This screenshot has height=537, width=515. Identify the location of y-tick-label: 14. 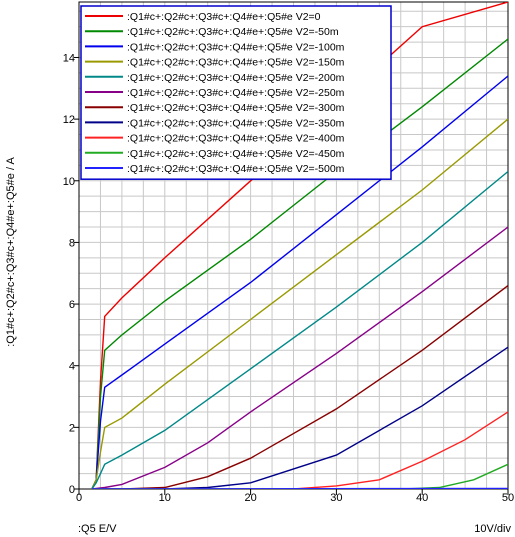
(69, 58).